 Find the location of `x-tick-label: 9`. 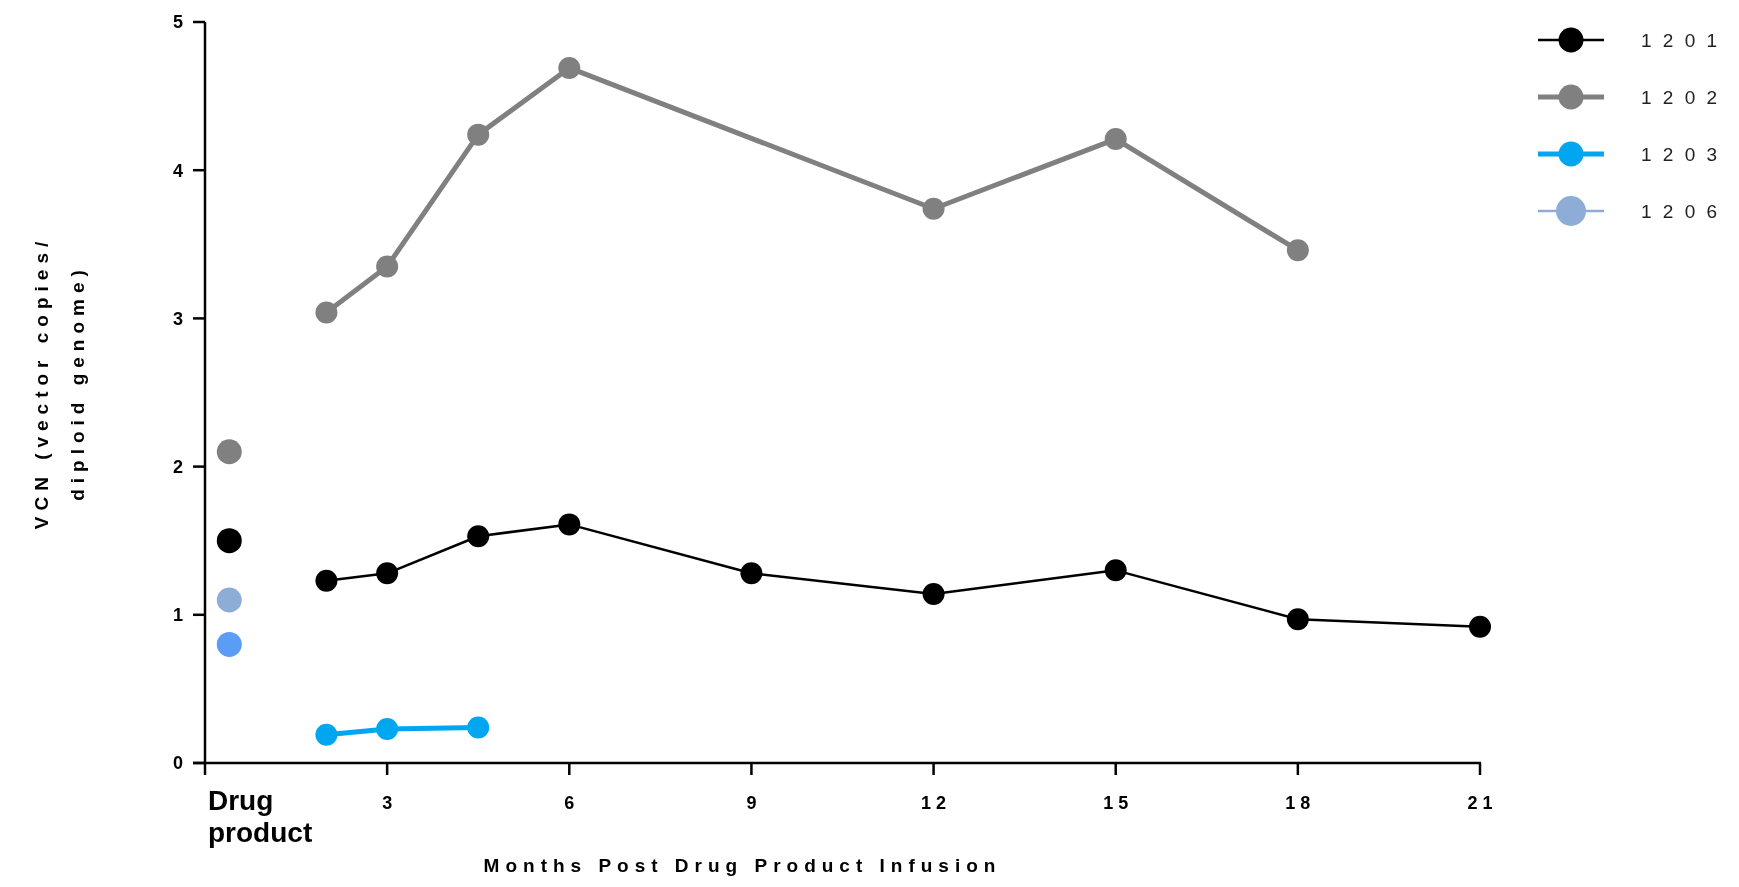

x-tick-label: 9 is located at coordinates (751, 803).